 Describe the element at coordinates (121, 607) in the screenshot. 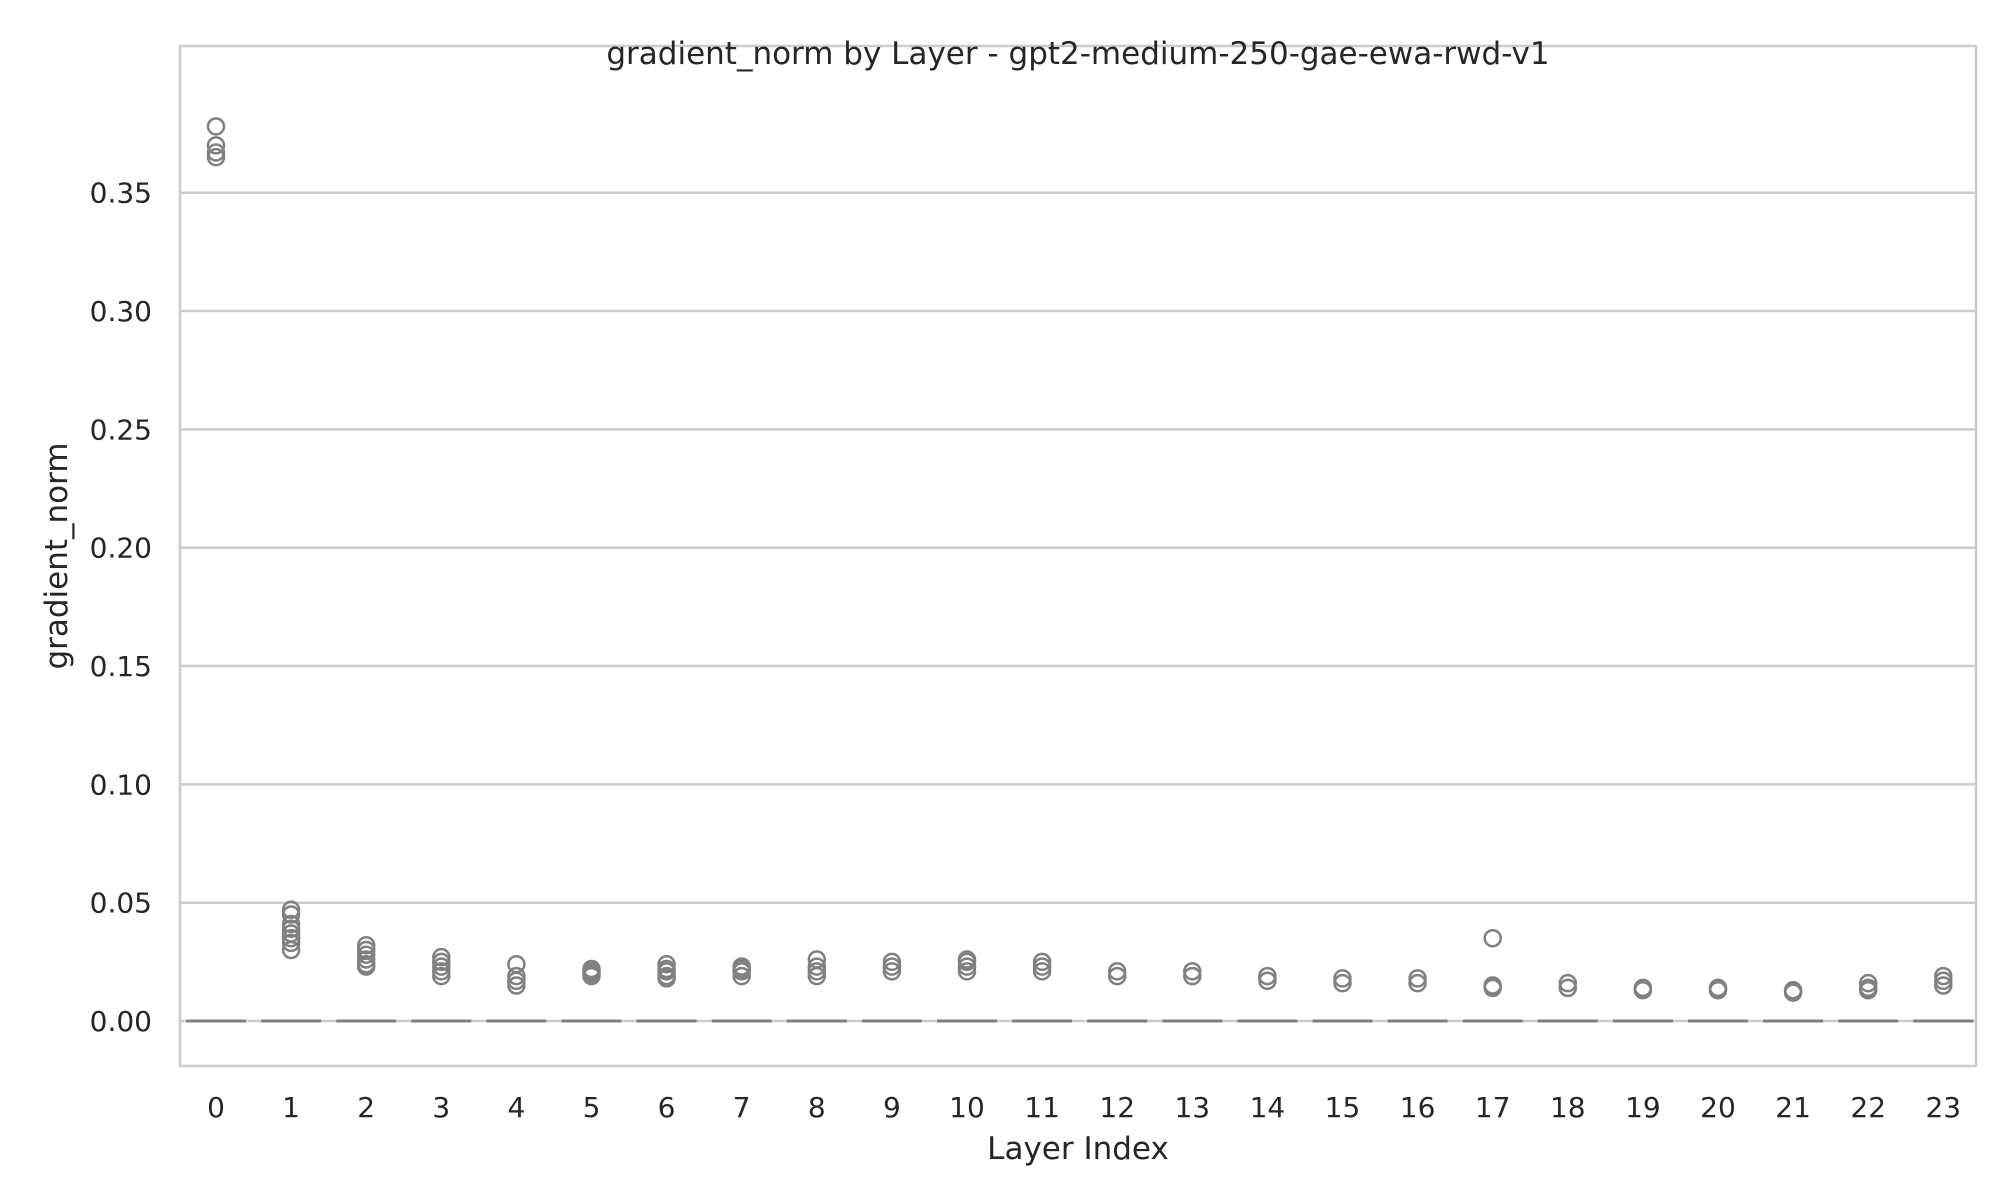

I see `y-tick-labels: 0.00 0.05 0.10 0.15 0.20 0.25 0.30 0.35` at that location.